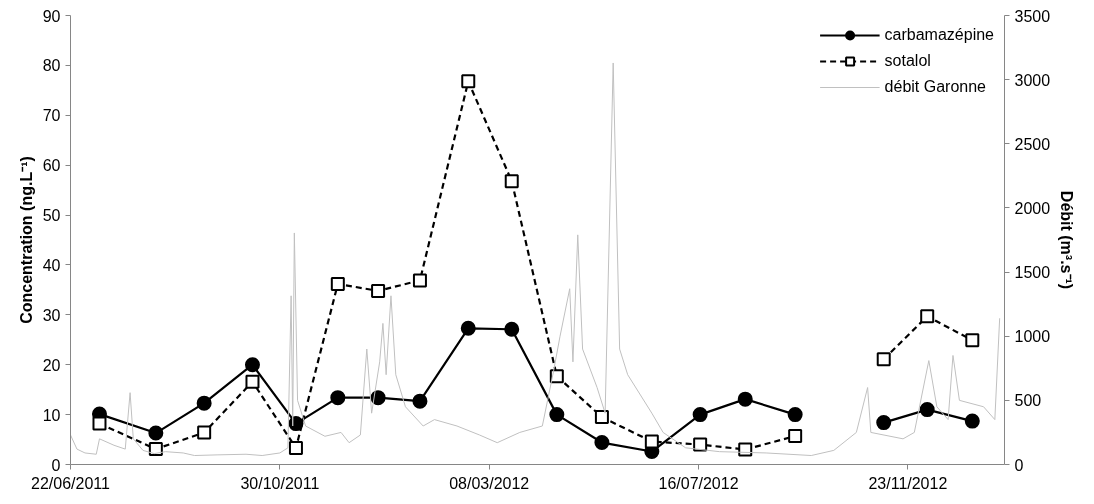 Image resolution: width=1094 pixels, height=504 pixels. What do you see at coordinates (51, 365) in the screenshot?
I see `y-tick-label: 20` at bounding box center [51, 365].